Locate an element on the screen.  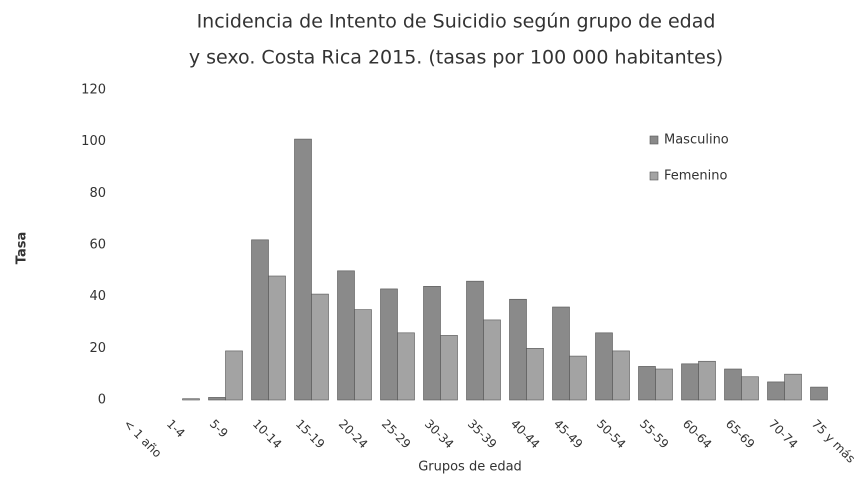
x-tick-label: 1-4 is located at coordinates (176, 429).